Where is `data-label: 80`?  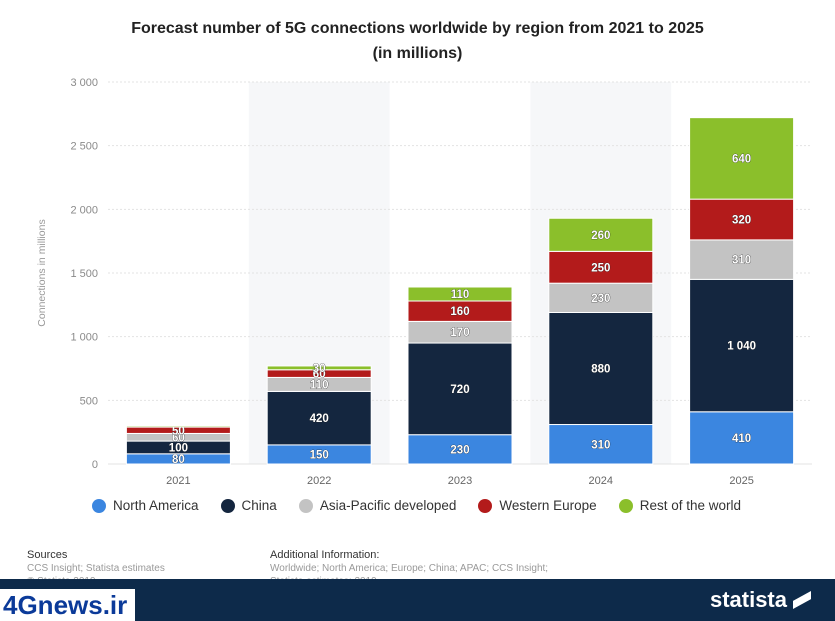
data-label: 80 is located at coordinates (178, 460).